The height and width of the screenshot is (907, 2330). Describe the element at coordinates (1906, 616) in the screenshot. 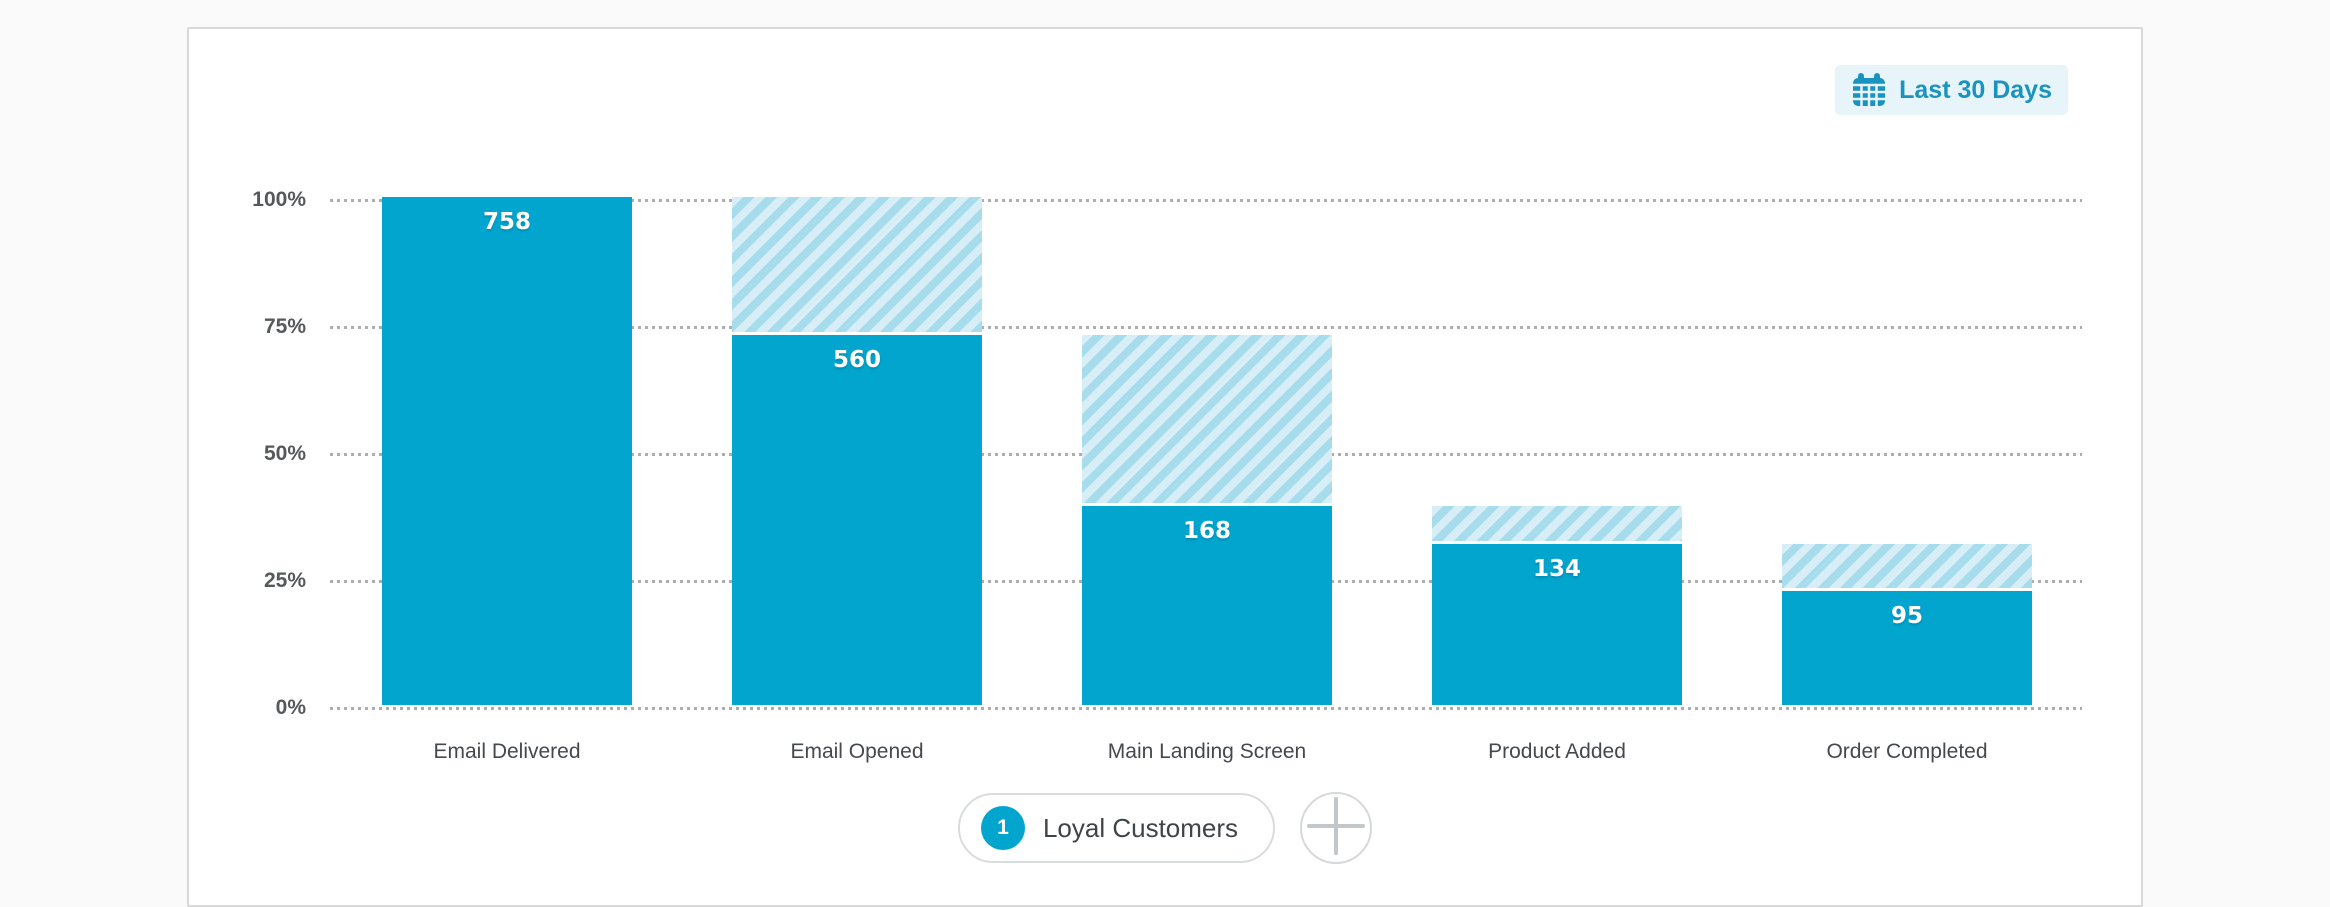

I see `bar-value-label: 95` at that location.